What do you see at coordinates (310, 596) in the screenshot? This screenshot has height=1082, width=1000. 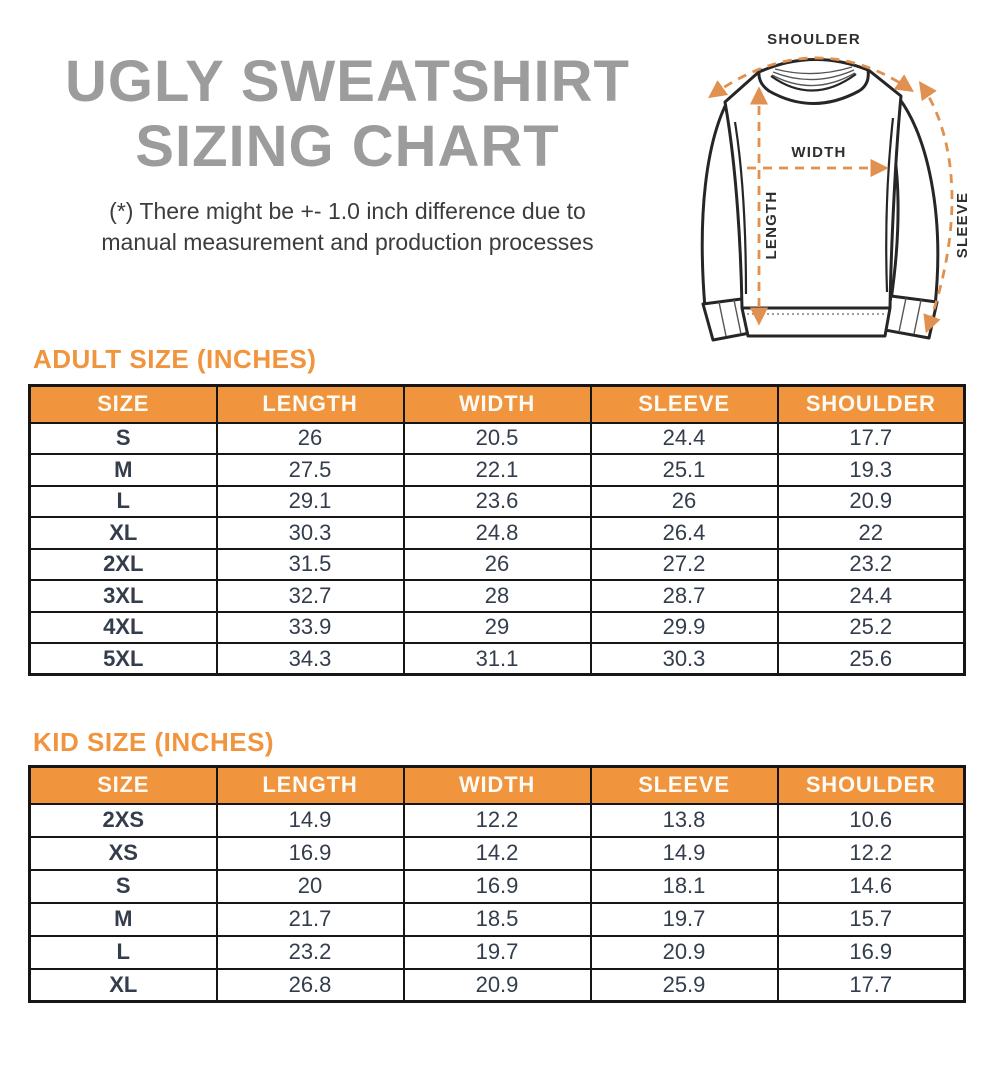 I see `value-cell-length: 32.7` at bounding box center [310, 596].